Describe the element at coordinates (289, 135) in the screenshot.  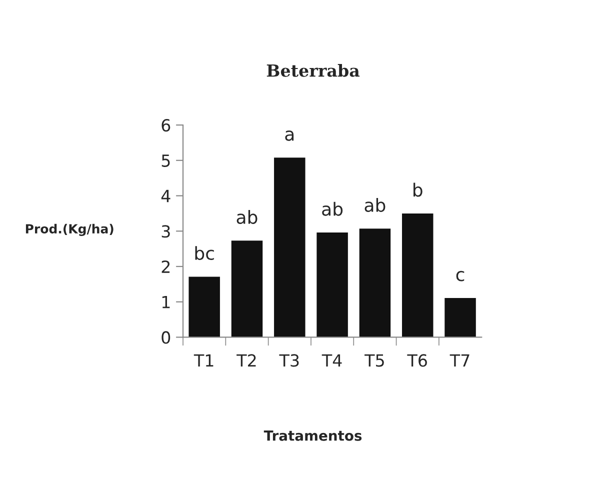
I see `annotation: a` at that location.